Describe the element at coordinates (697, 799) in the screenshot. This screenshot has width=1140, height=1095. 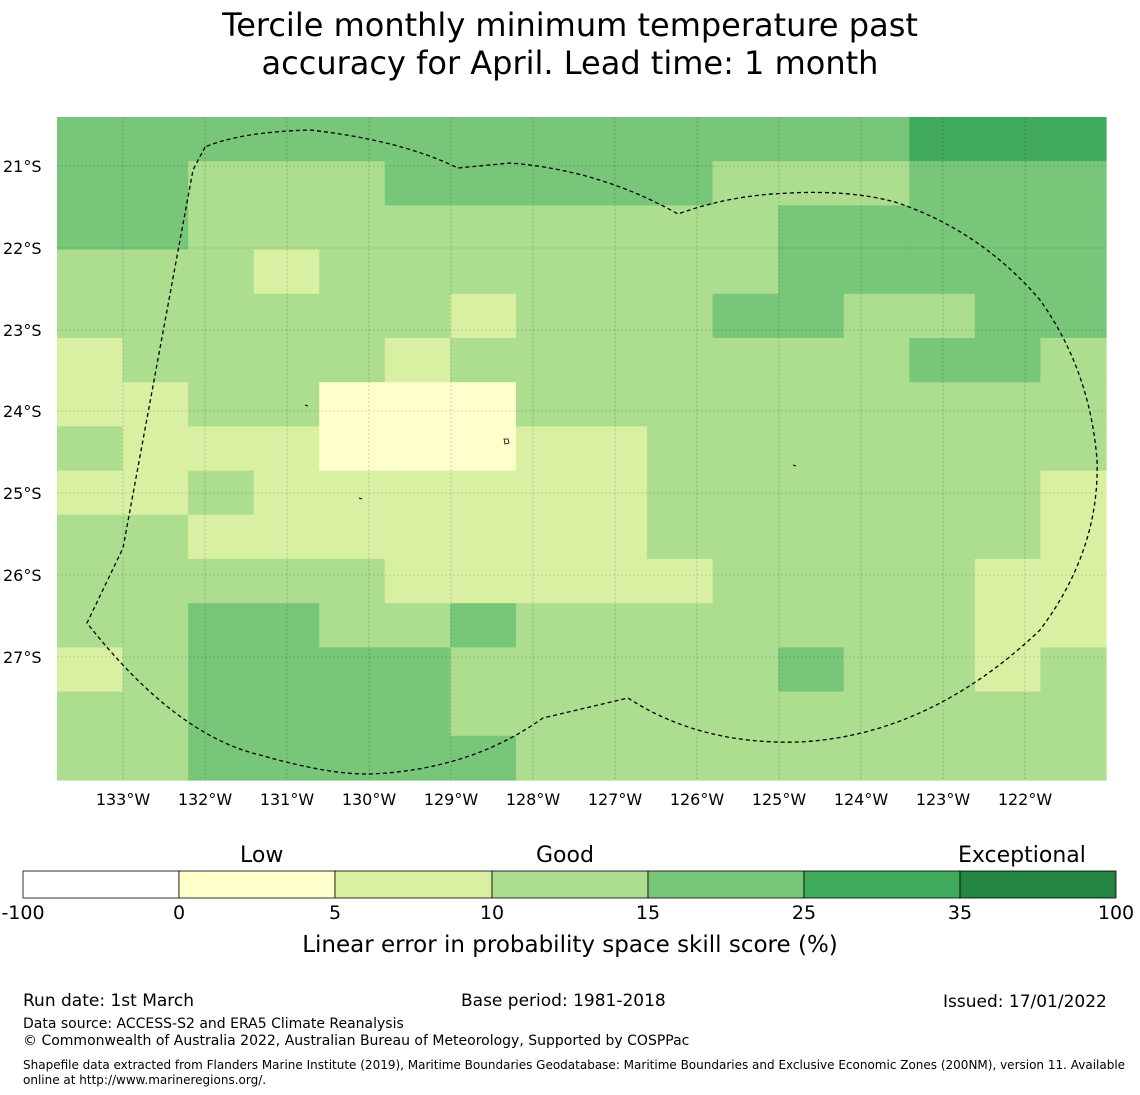
I see `longitude-label: 126°W` at that location.